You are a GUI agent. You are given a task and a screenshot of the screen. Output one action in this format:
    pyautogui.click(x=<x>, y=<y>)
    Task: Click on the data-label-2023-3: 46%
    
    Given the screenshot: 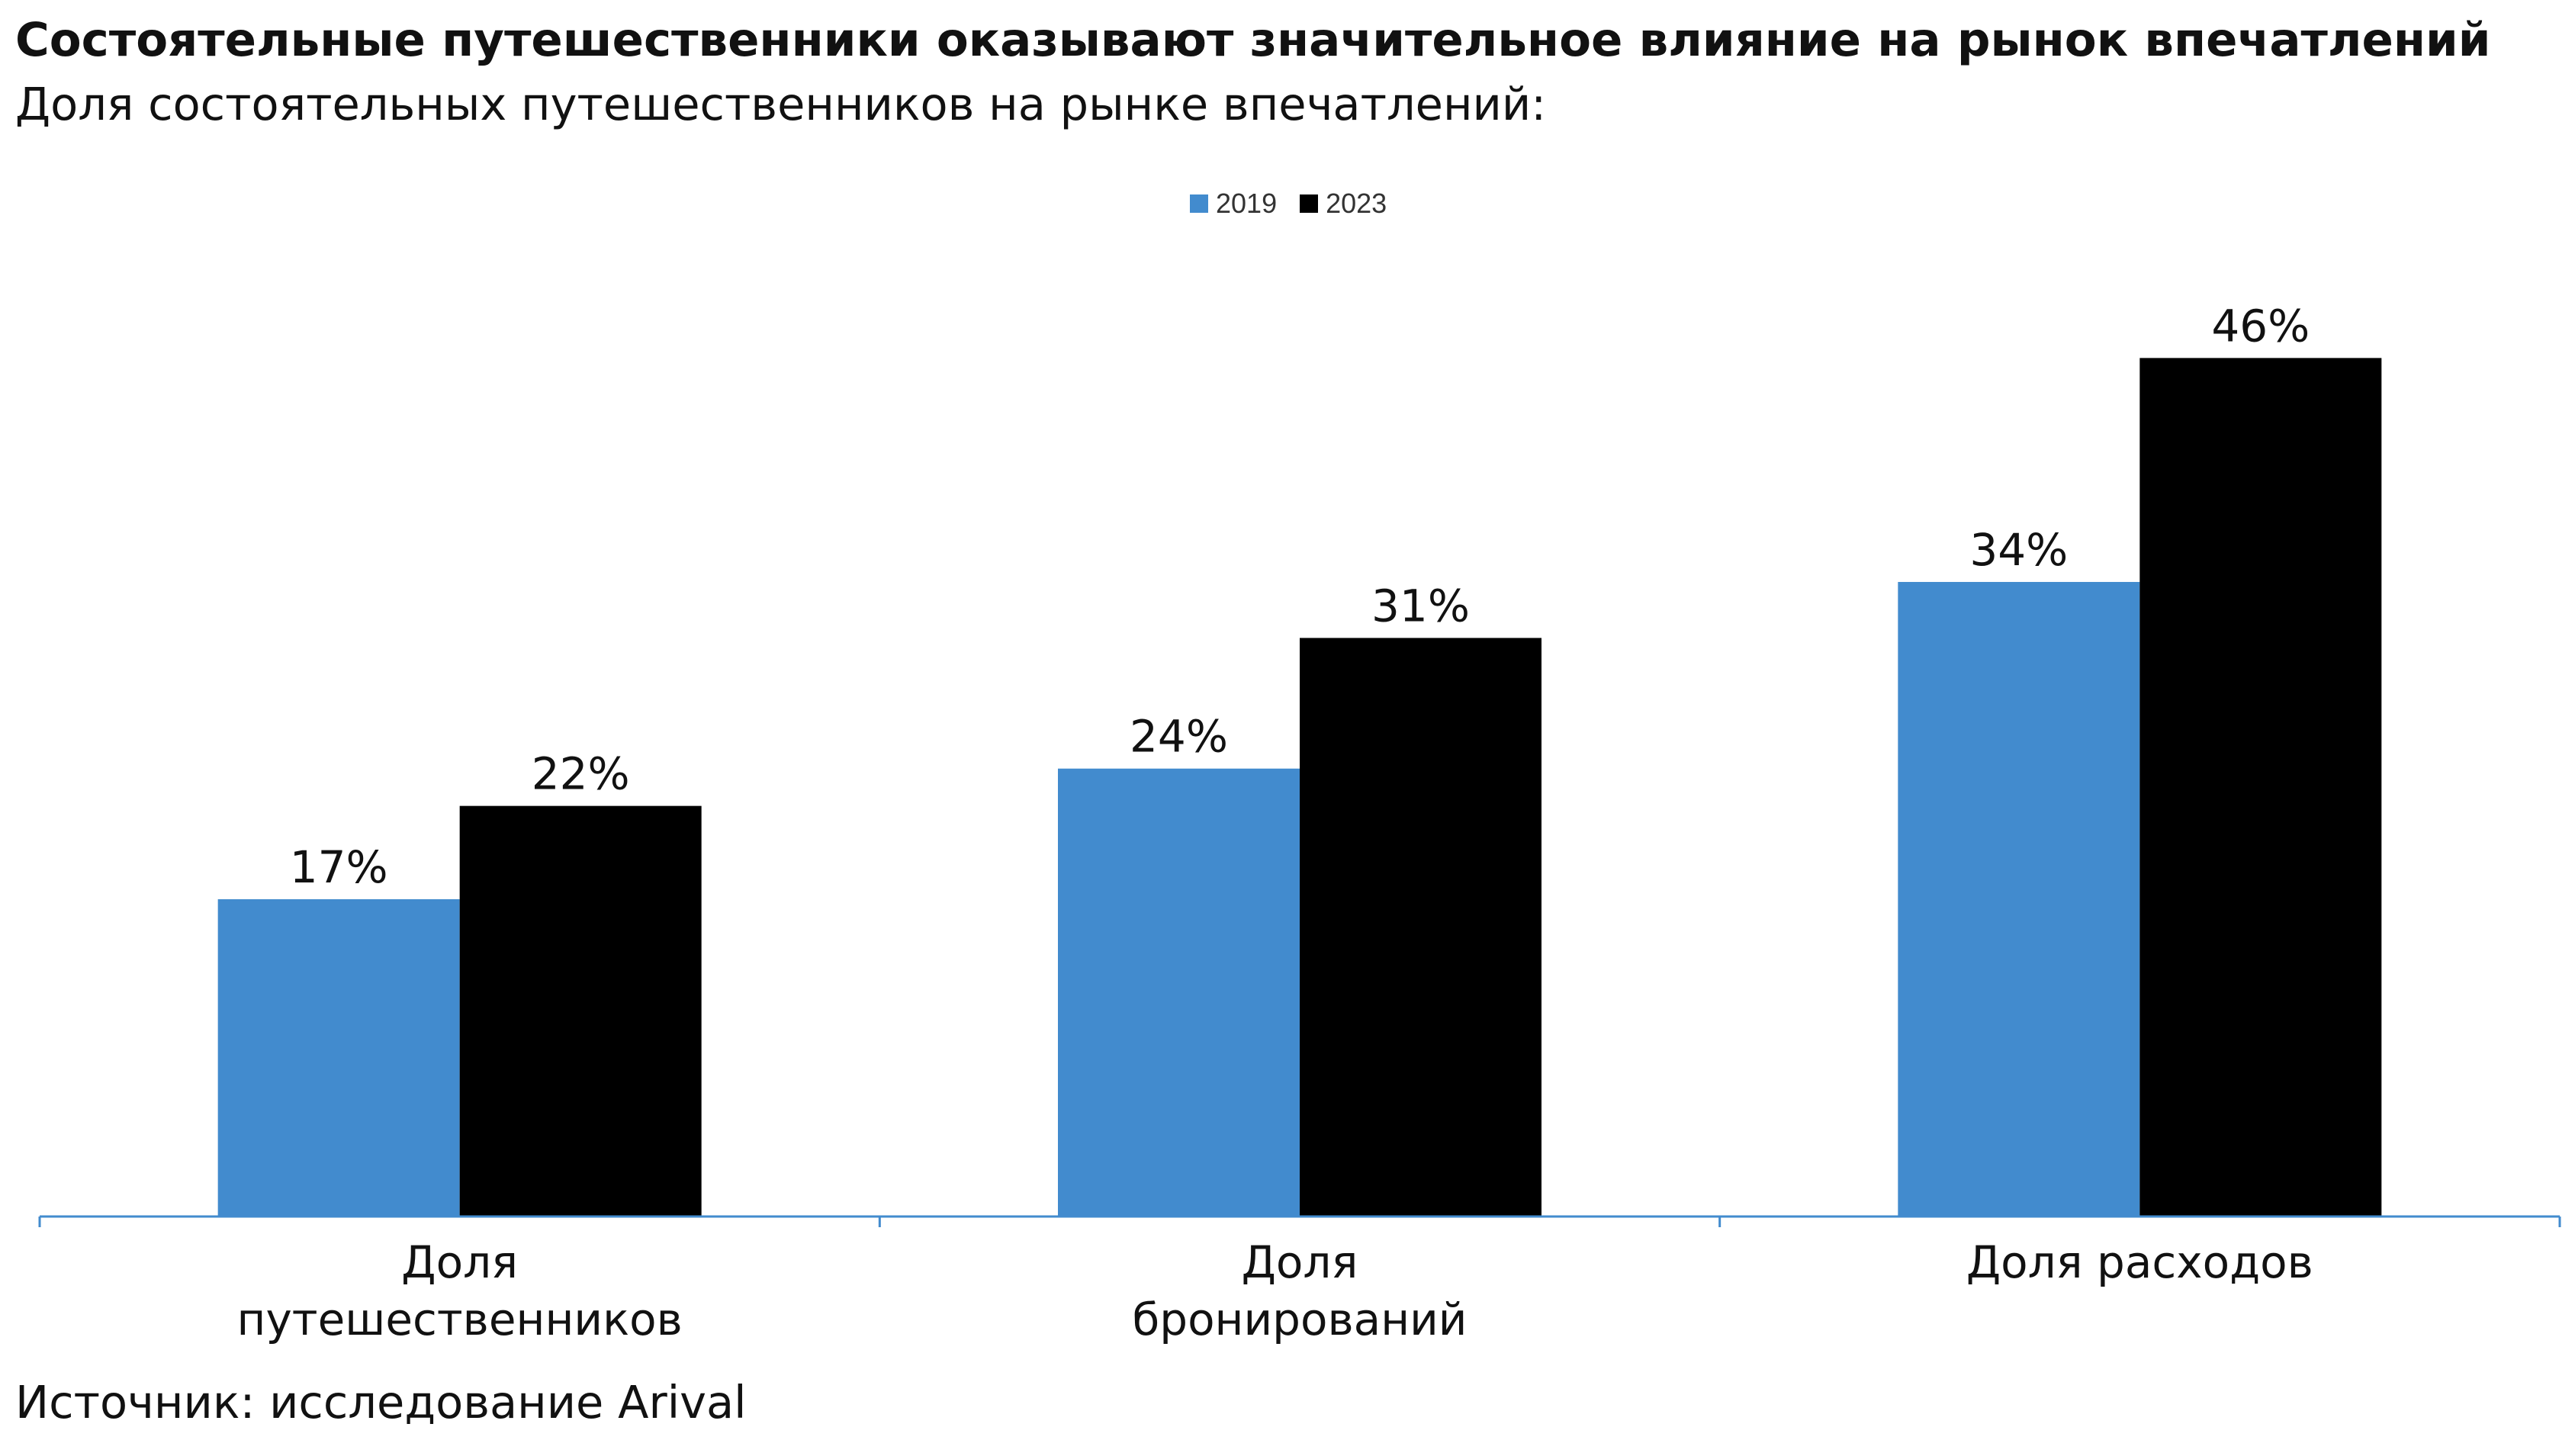 What is the action you would take?
    pyautogui.click(x=2260, y=326)
    